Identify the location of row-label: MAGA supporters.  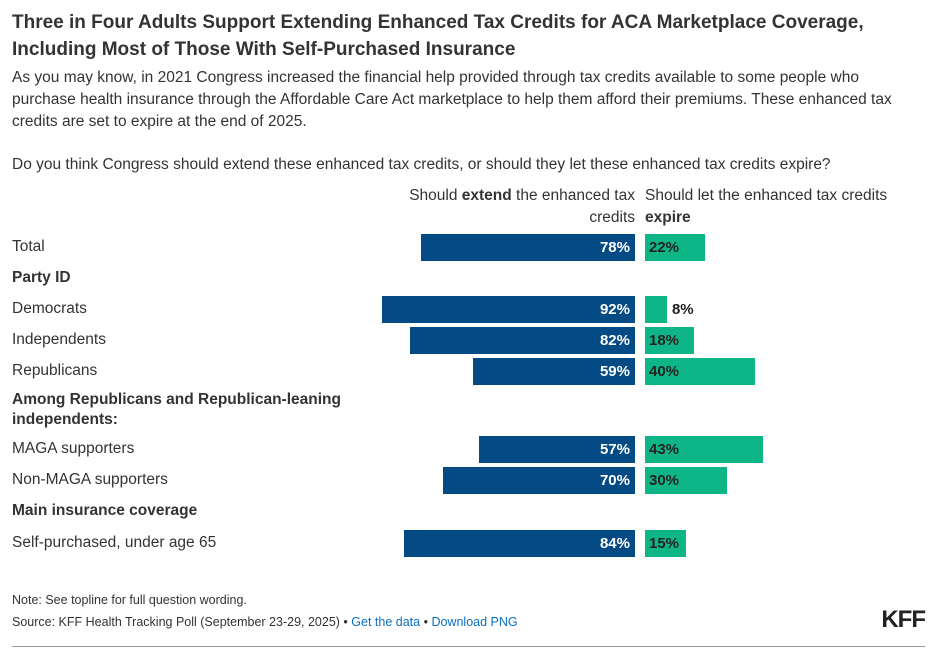
(73, 448).